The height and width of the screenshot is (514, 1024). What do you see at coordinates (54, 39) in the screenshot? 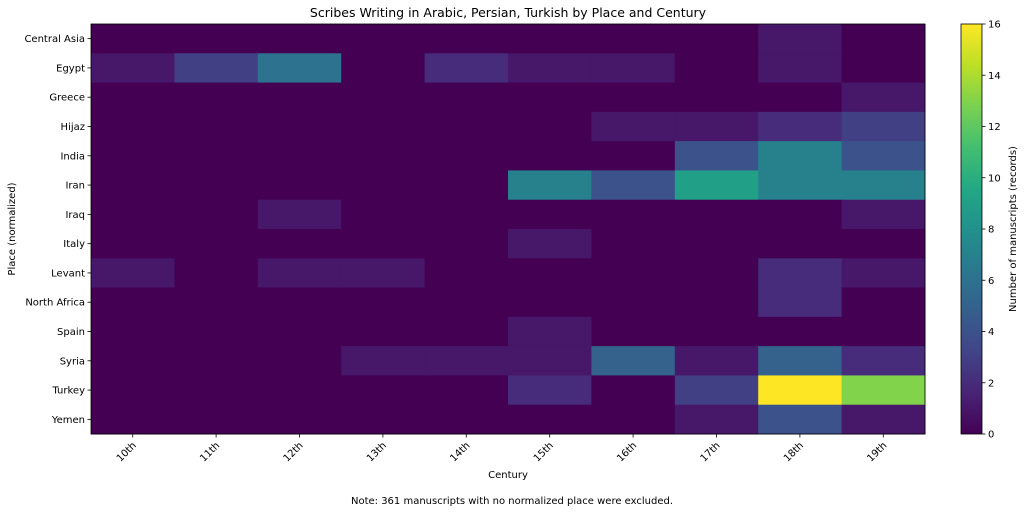
I see `y-tick-label: Central Asia` at bounding box center [54, 39].